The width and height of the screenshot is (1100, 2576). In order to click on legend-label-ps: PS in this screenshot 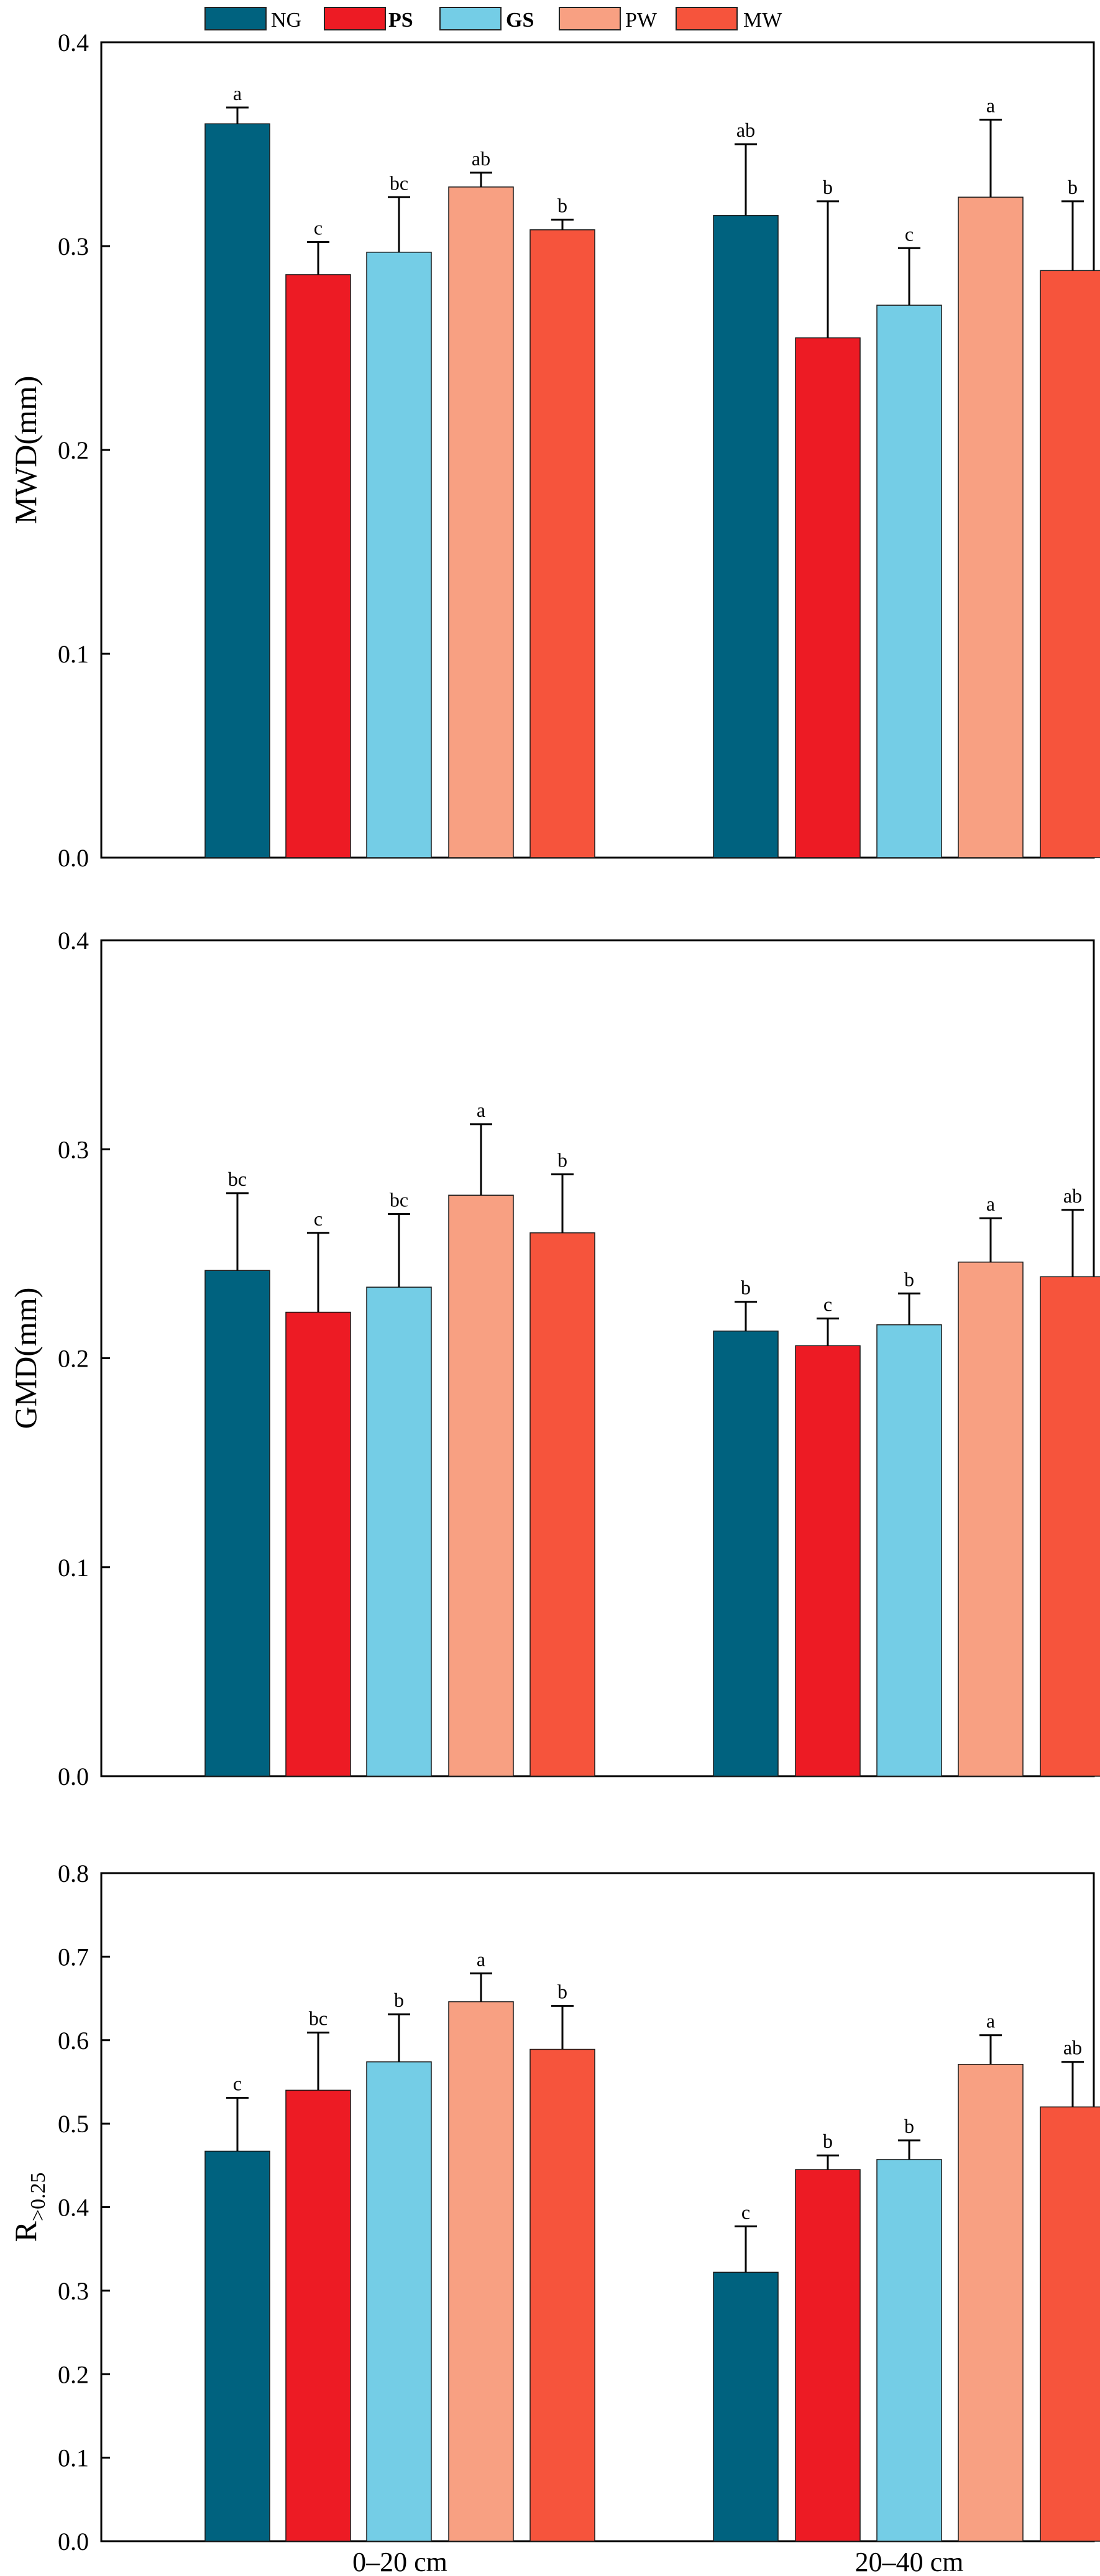, I will do `click(401, 20)`.